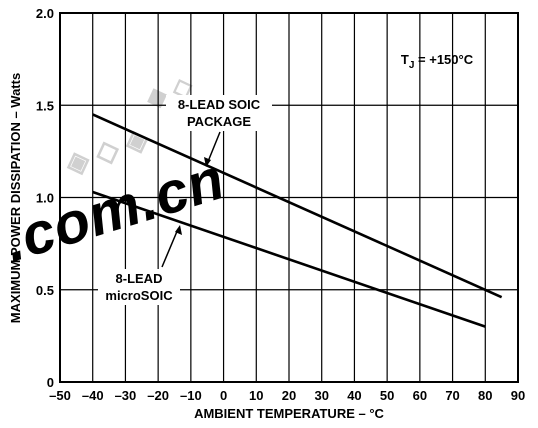 The width and height of the screenshot is (538, 428). I want to click on microsoic-pointer-arrow, so click(171, 246).